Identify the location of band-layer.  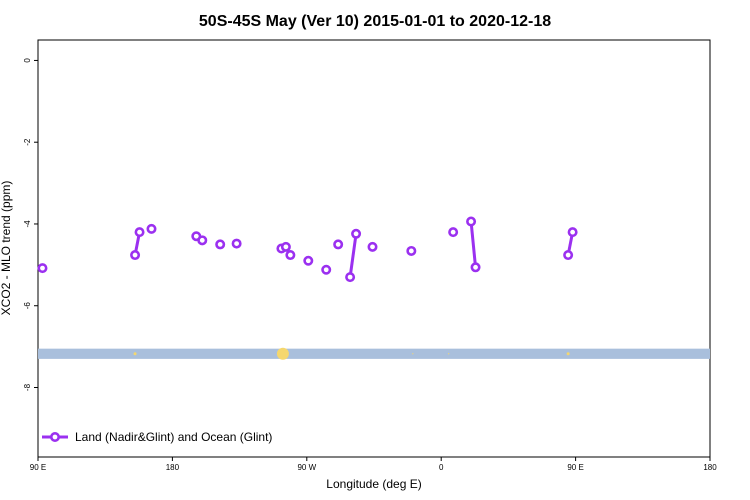
(374, 353).